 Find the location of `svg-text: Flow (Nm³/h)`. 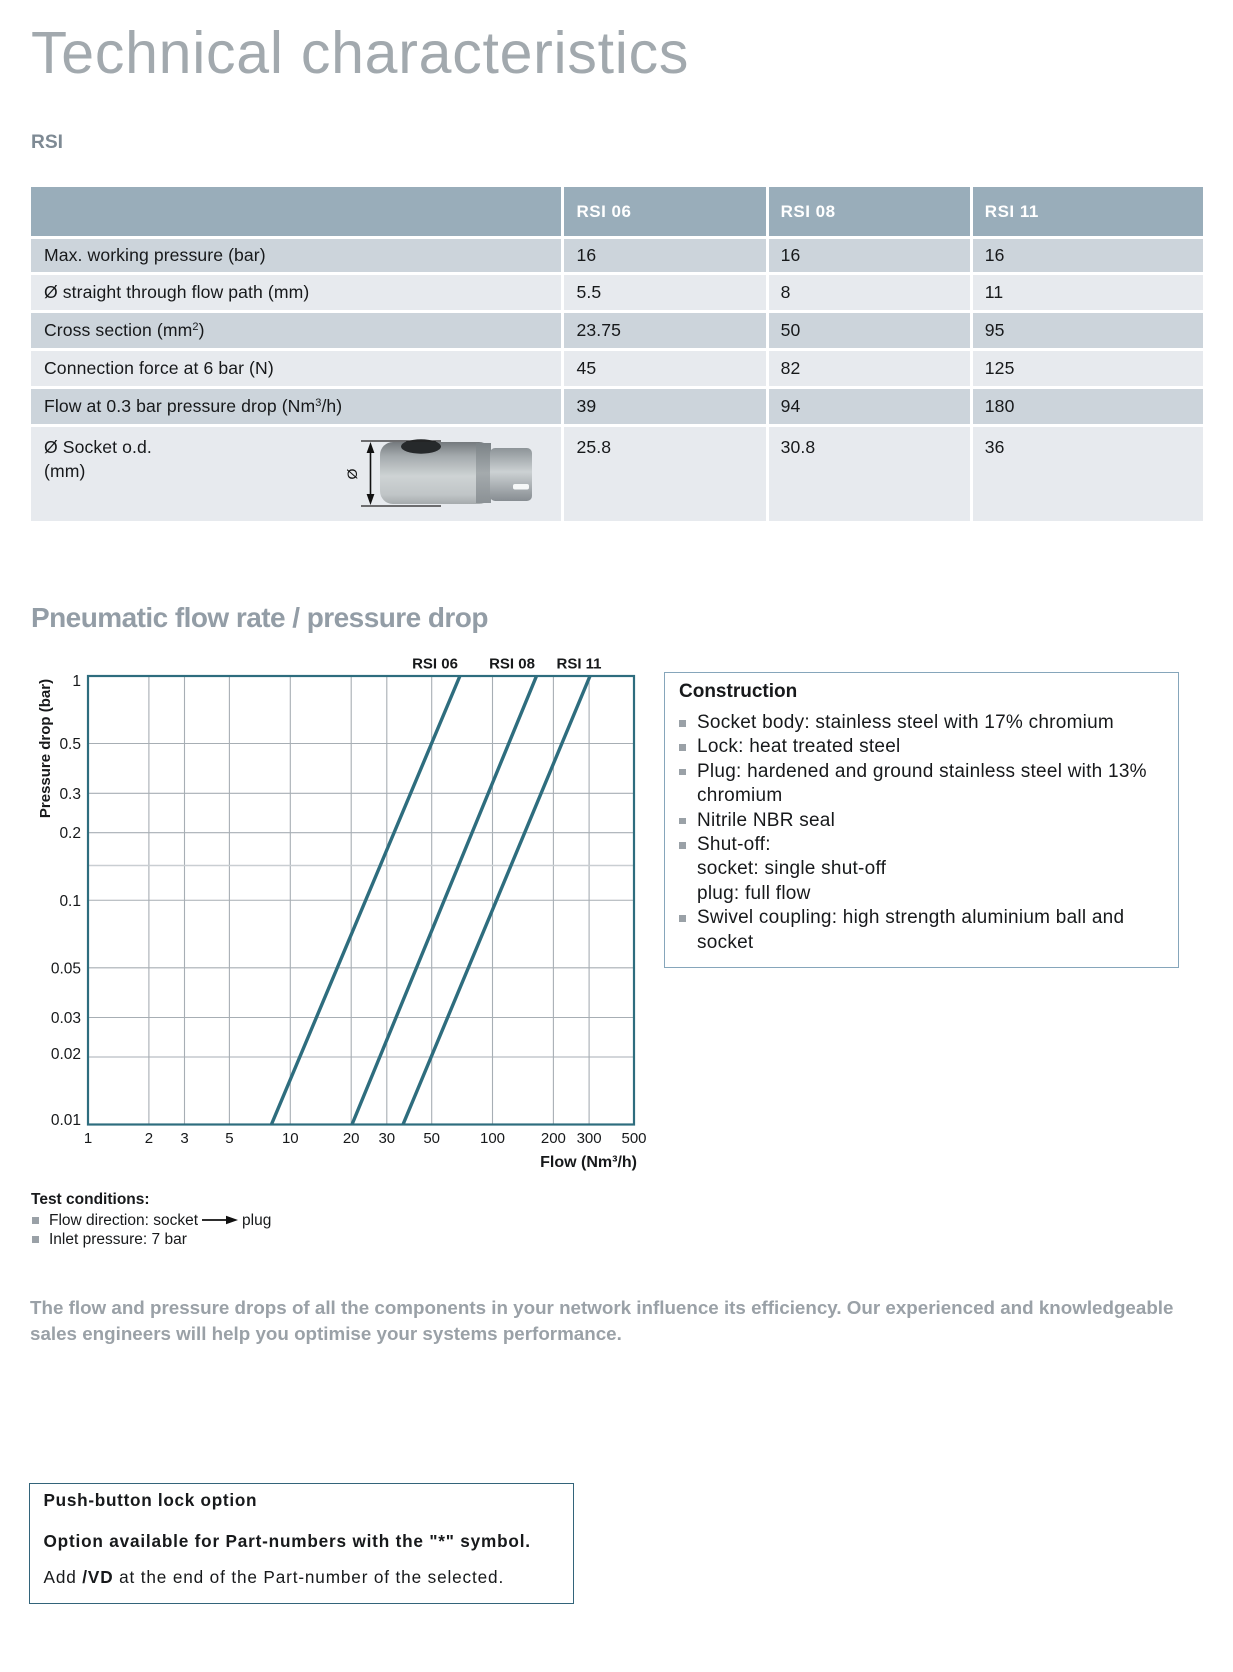

svg-text: Flow (Nm³/h) is located at coordinates (588, 1162).